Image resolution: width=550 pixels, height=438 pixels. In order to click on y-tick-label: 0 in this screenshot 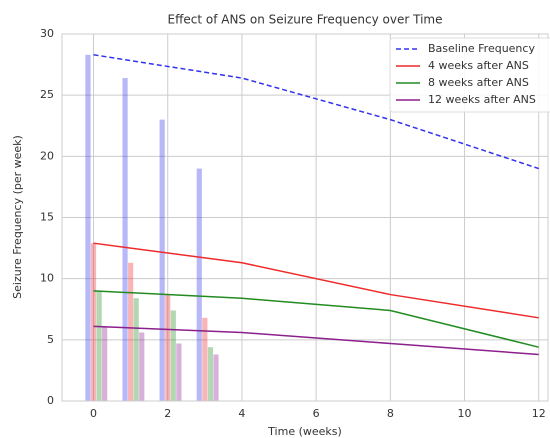, I will do `click(50, 400)`.